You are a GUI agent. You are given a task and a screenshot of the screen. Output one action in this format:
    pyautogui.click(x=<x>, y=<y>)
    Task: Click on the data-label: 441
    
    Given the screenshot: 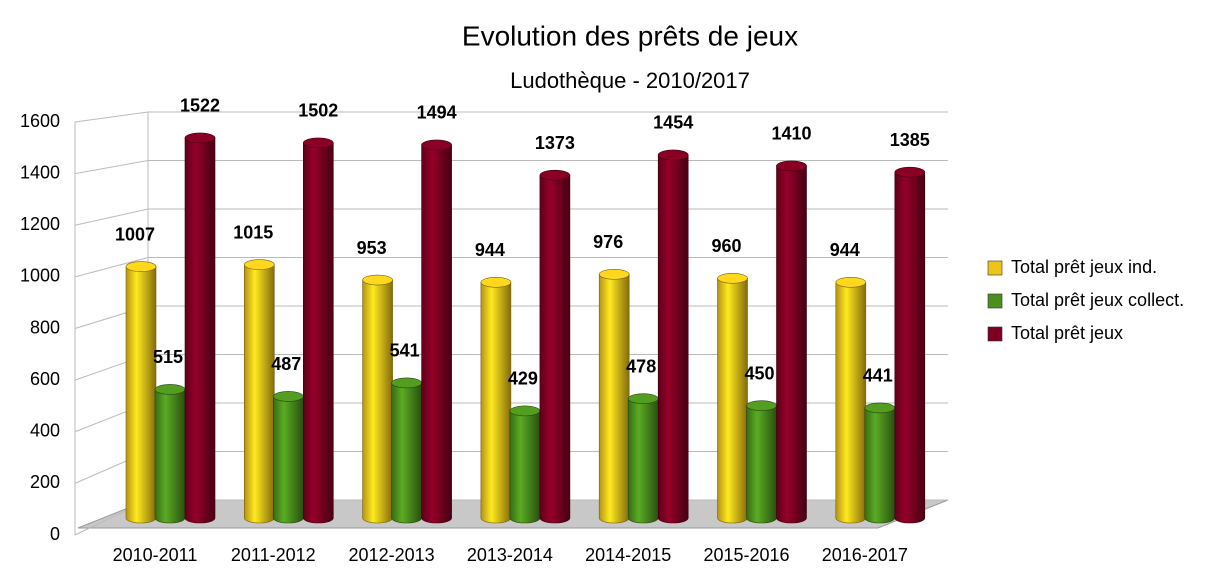 What is the action you would take?
    pyautogui.click(x=878, y=376)
    